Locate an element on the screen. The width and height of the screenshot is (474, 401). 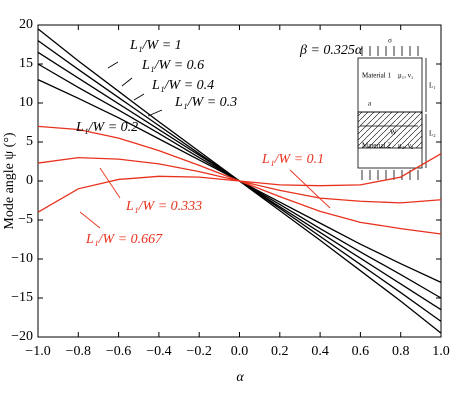
annotation: β = 0.325α is located at coordinates (331, 50).